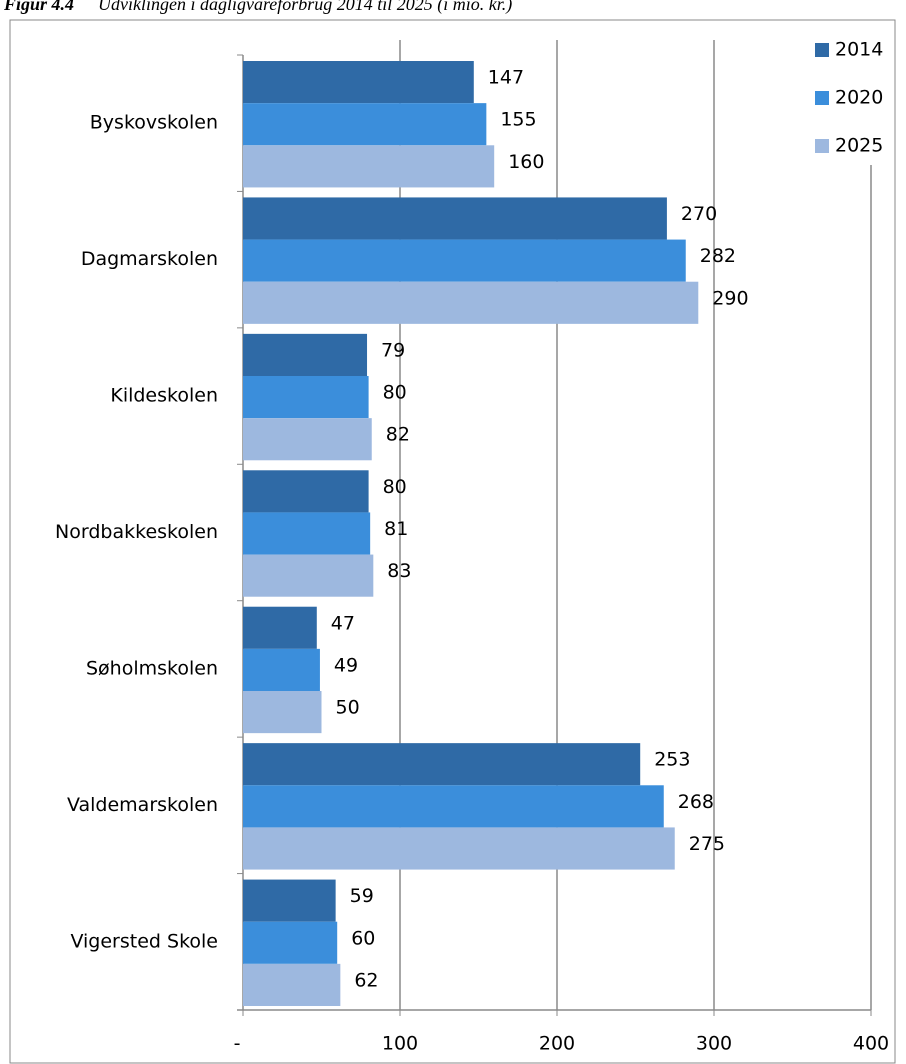  What do you see at coordinates (38, 7) in the screenshot?
I see `figure-label: Figur 4.4` at bounding box center [38, 7].